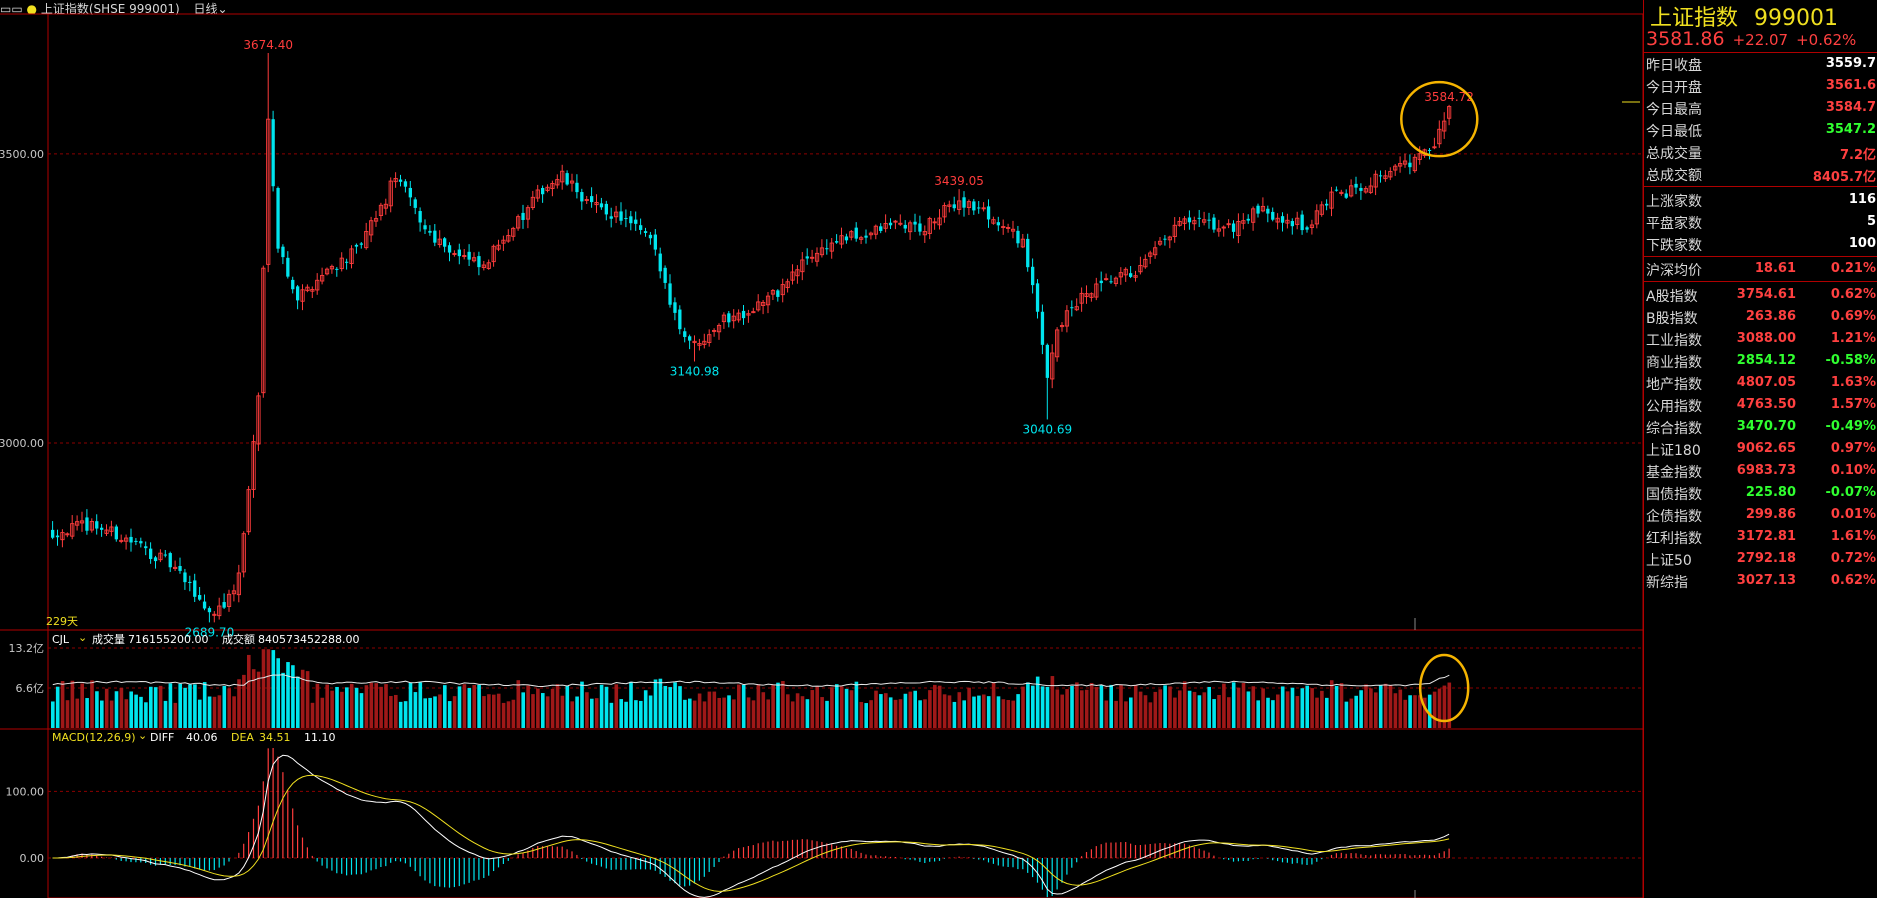  I want to click on quote-row: 国债指数 225.80 -0.07%, so click(1760, 493).